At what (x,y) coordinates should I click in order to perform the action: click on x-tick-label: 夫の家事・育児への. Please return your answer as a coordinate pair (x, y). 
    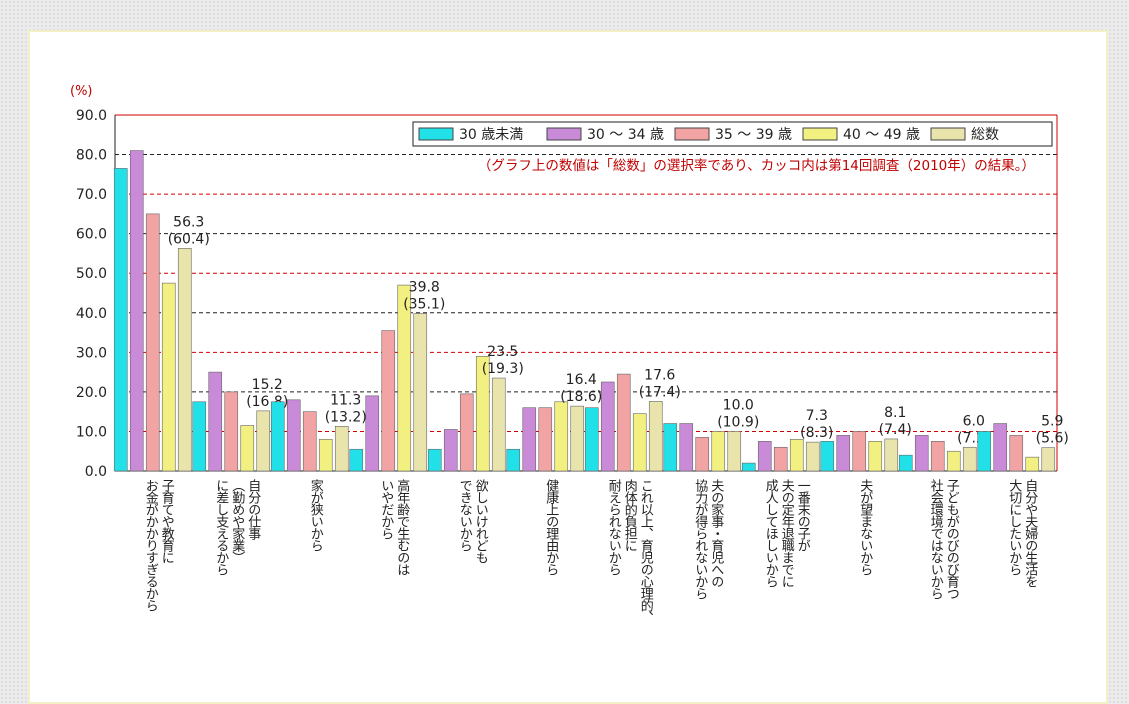
    Looking at the image, I should click on (716, 533).